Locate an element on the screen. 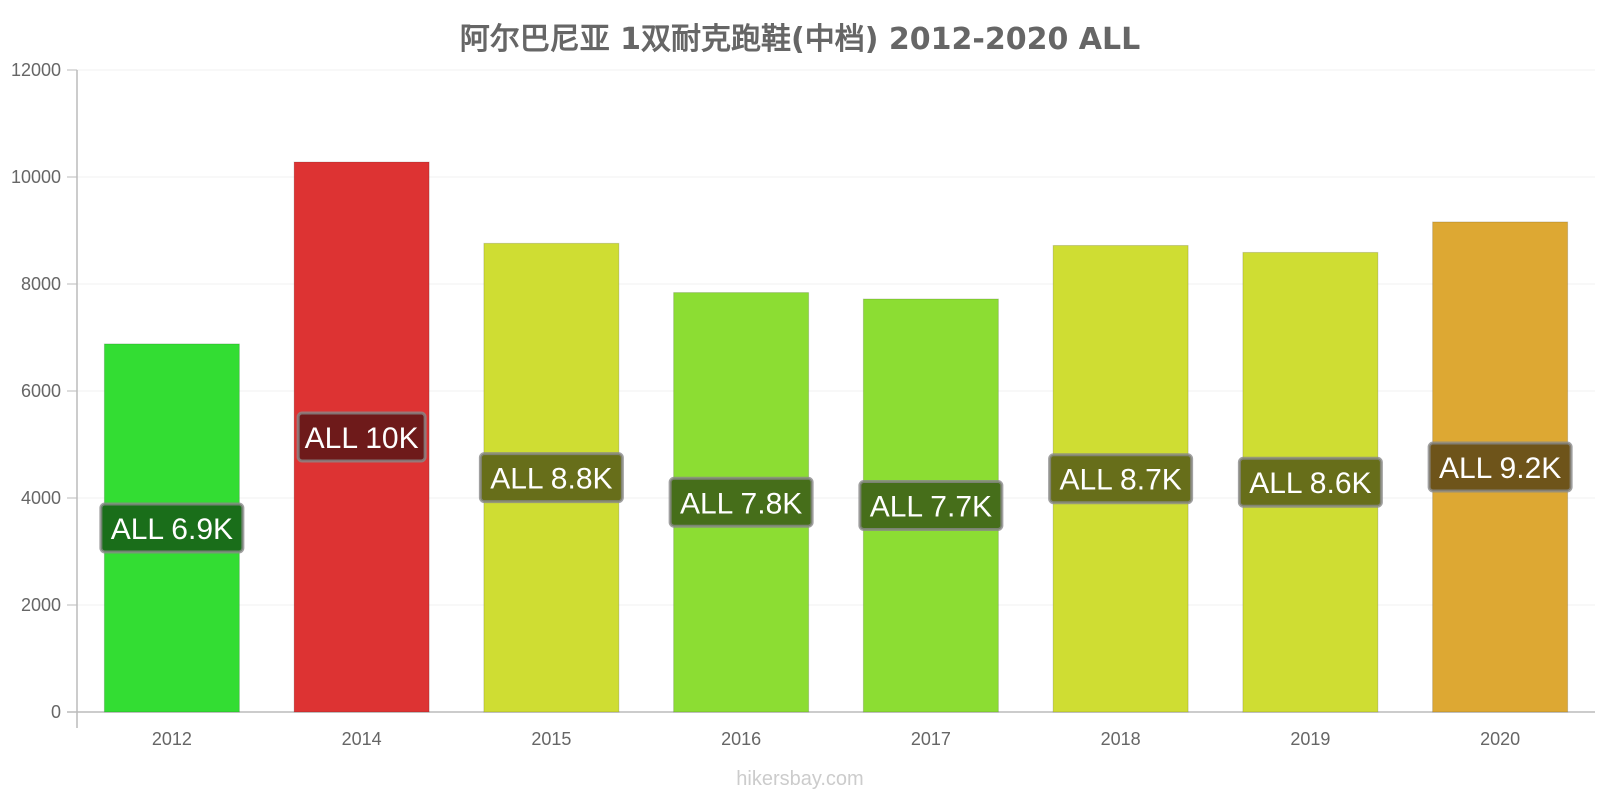  x-tick-label: 2019 is located at coordinates (1310, 739).